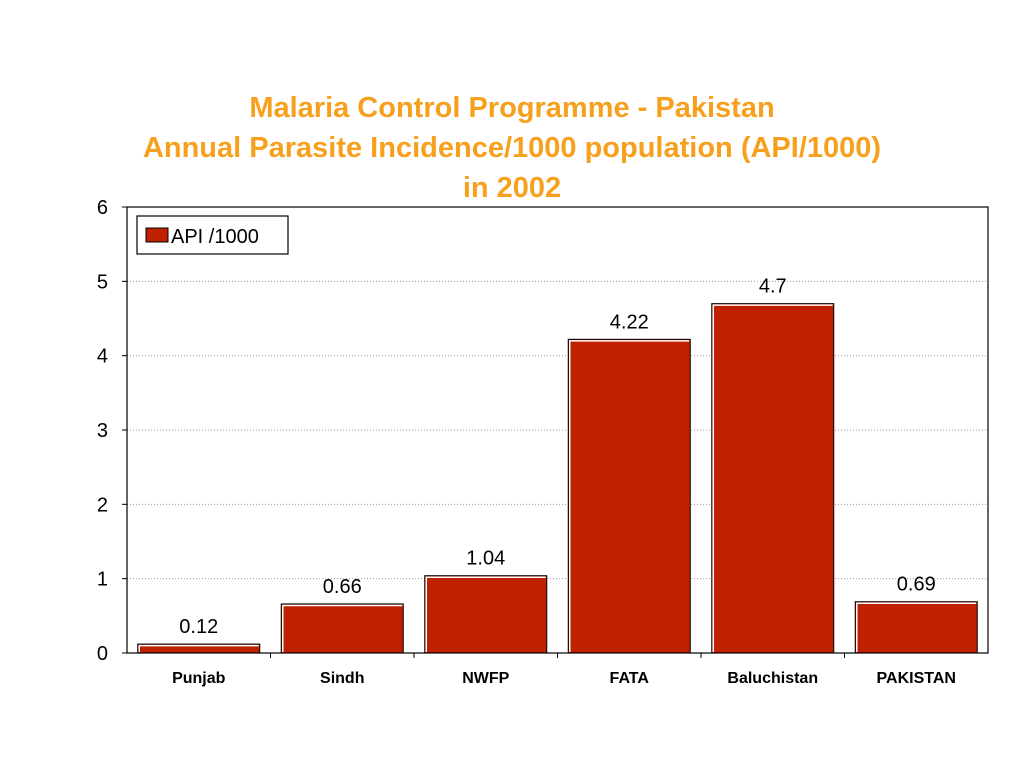 The image size is (1024, 768). I want to click on x-category-label: NWFP, so click(485, 678).